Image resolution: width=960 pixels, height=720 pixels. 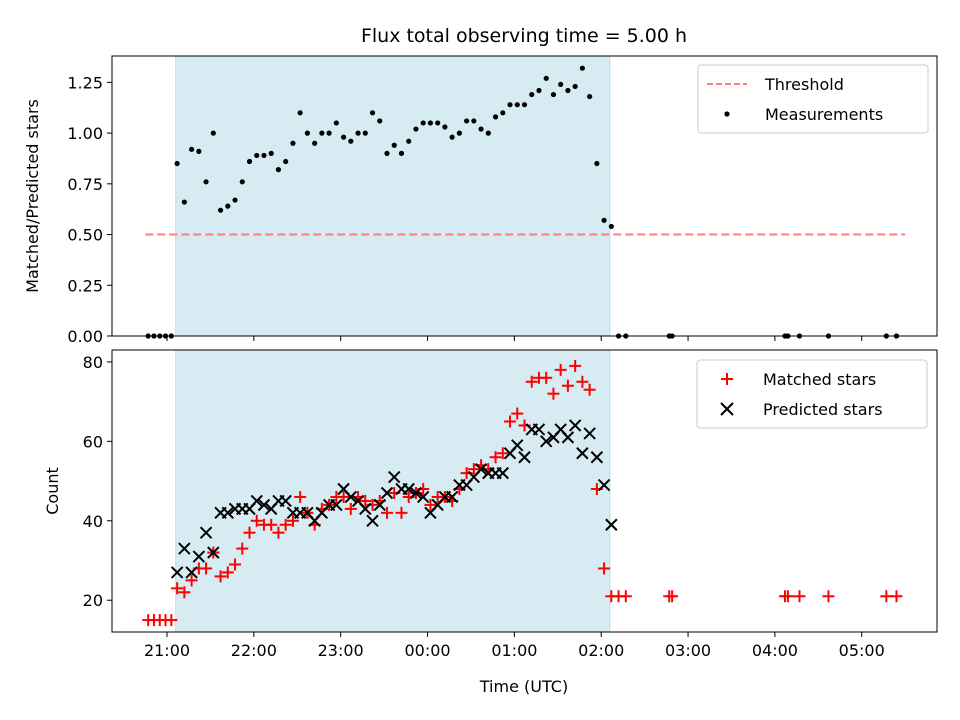 What do you see at coordinates (524, 36) in the screenshot?
I see `chart-title: Flux total observing time = 5.00 h` at bounding box center [524, 36].